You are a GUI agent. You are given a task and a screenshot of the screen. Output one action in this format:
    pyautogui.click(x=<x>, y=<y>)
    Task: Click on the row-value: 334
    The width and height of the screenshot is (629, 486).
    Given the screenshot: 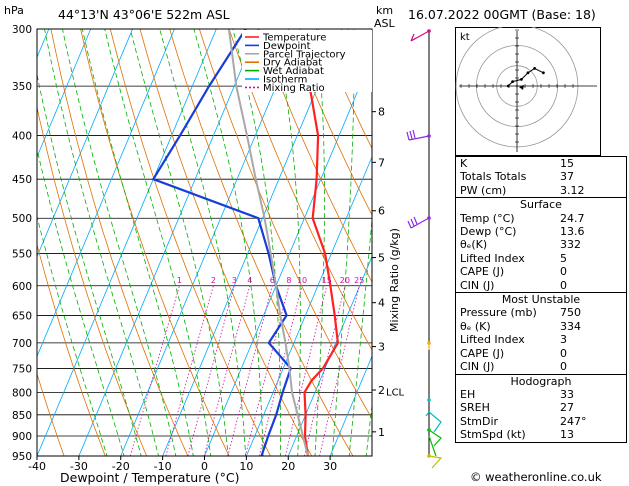 What is the action you would take?
    pyautogui.click(x=570, y=326)
    